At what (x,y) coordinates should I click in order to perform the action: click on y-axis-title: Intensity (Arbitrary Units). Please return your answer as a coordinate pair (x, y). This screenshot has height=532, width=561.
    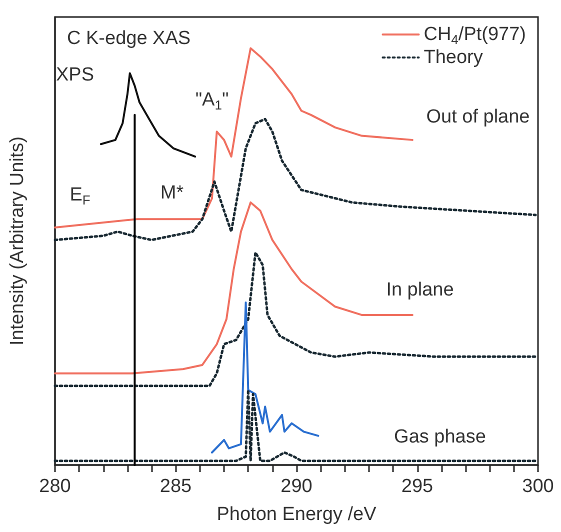
    Looking at the image, I should click on (17, 241).